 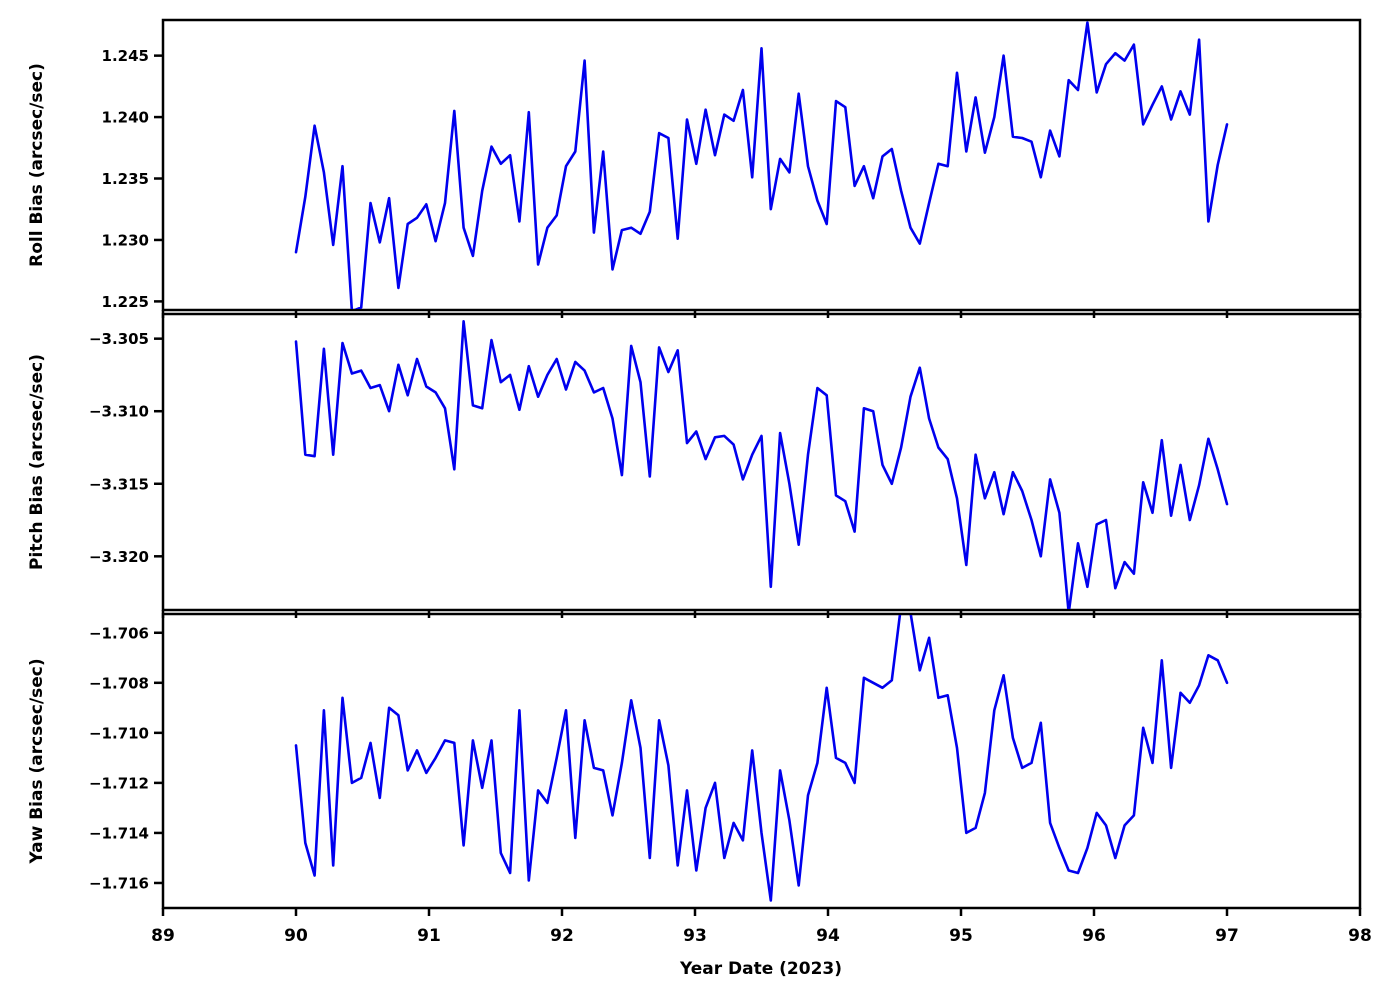 I want to click on x-axis: 89 90 91 92 93 94 95 96 97 98, so click(x=761, y=936).